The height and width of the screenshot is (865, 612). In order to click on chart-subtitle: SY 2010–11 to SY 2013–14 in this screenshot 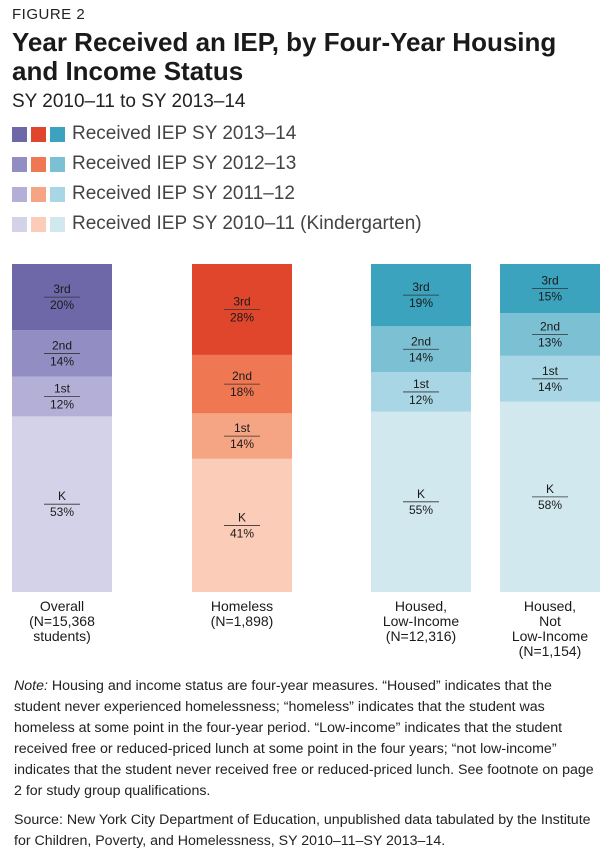, I will do `click(129, 101)`.